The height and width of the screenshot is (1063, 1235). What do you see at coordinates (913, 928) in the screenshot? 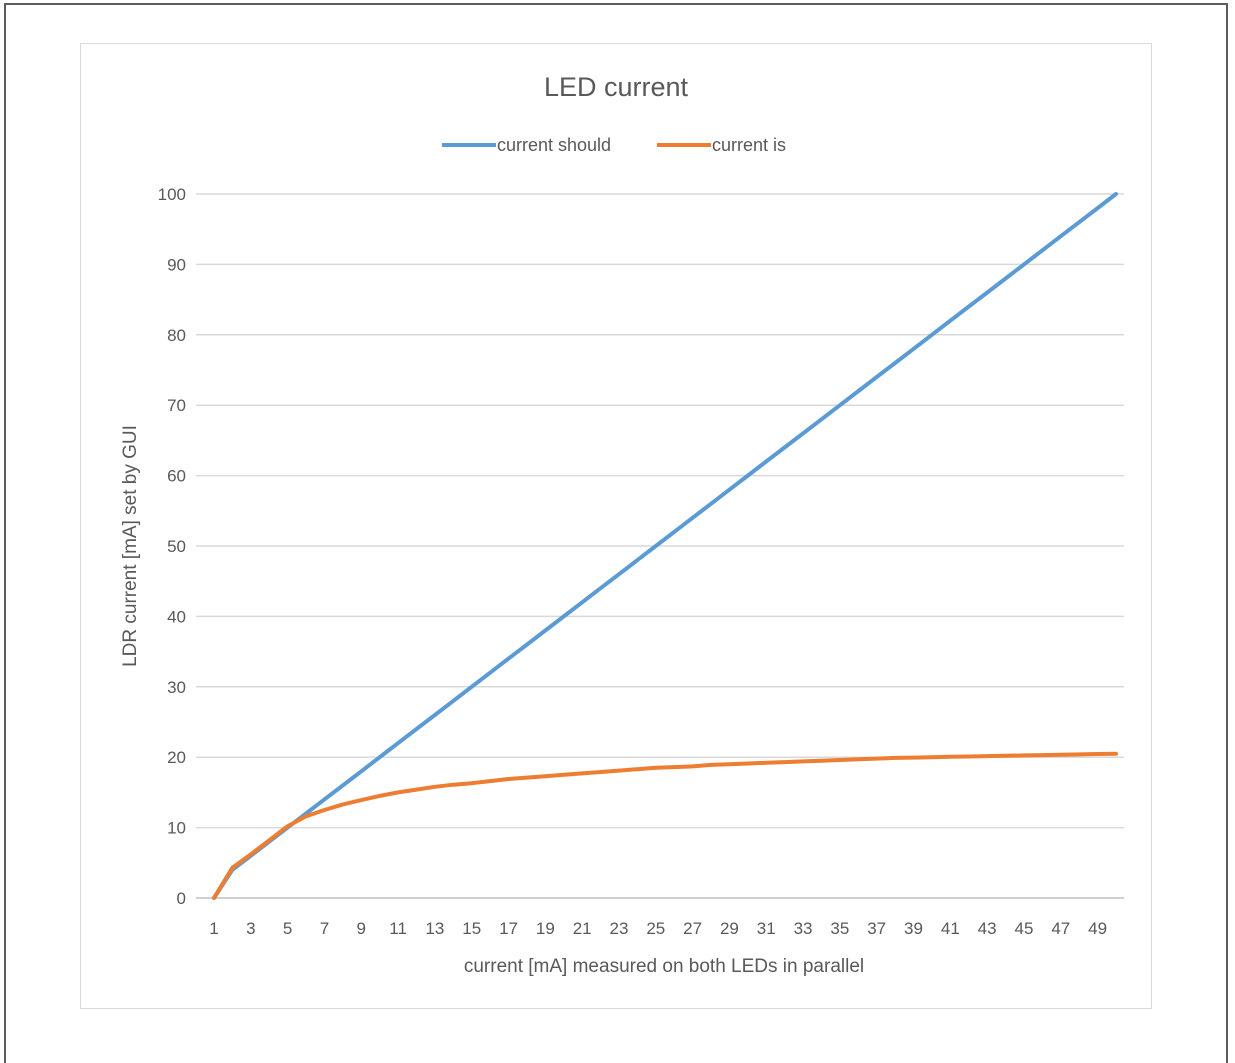
I see `x-tick-label: 39` at bounding box center [913, 928].